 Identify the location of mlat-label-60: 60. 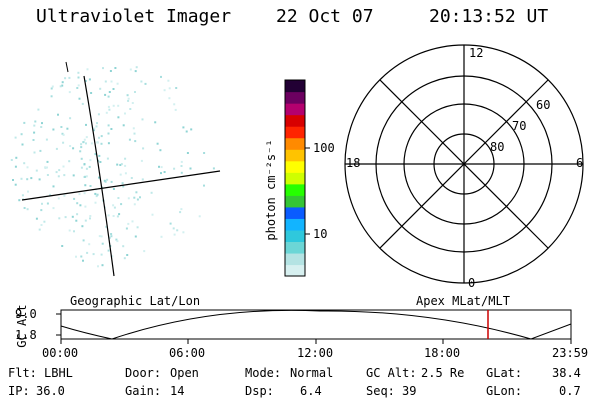
(543, 105).